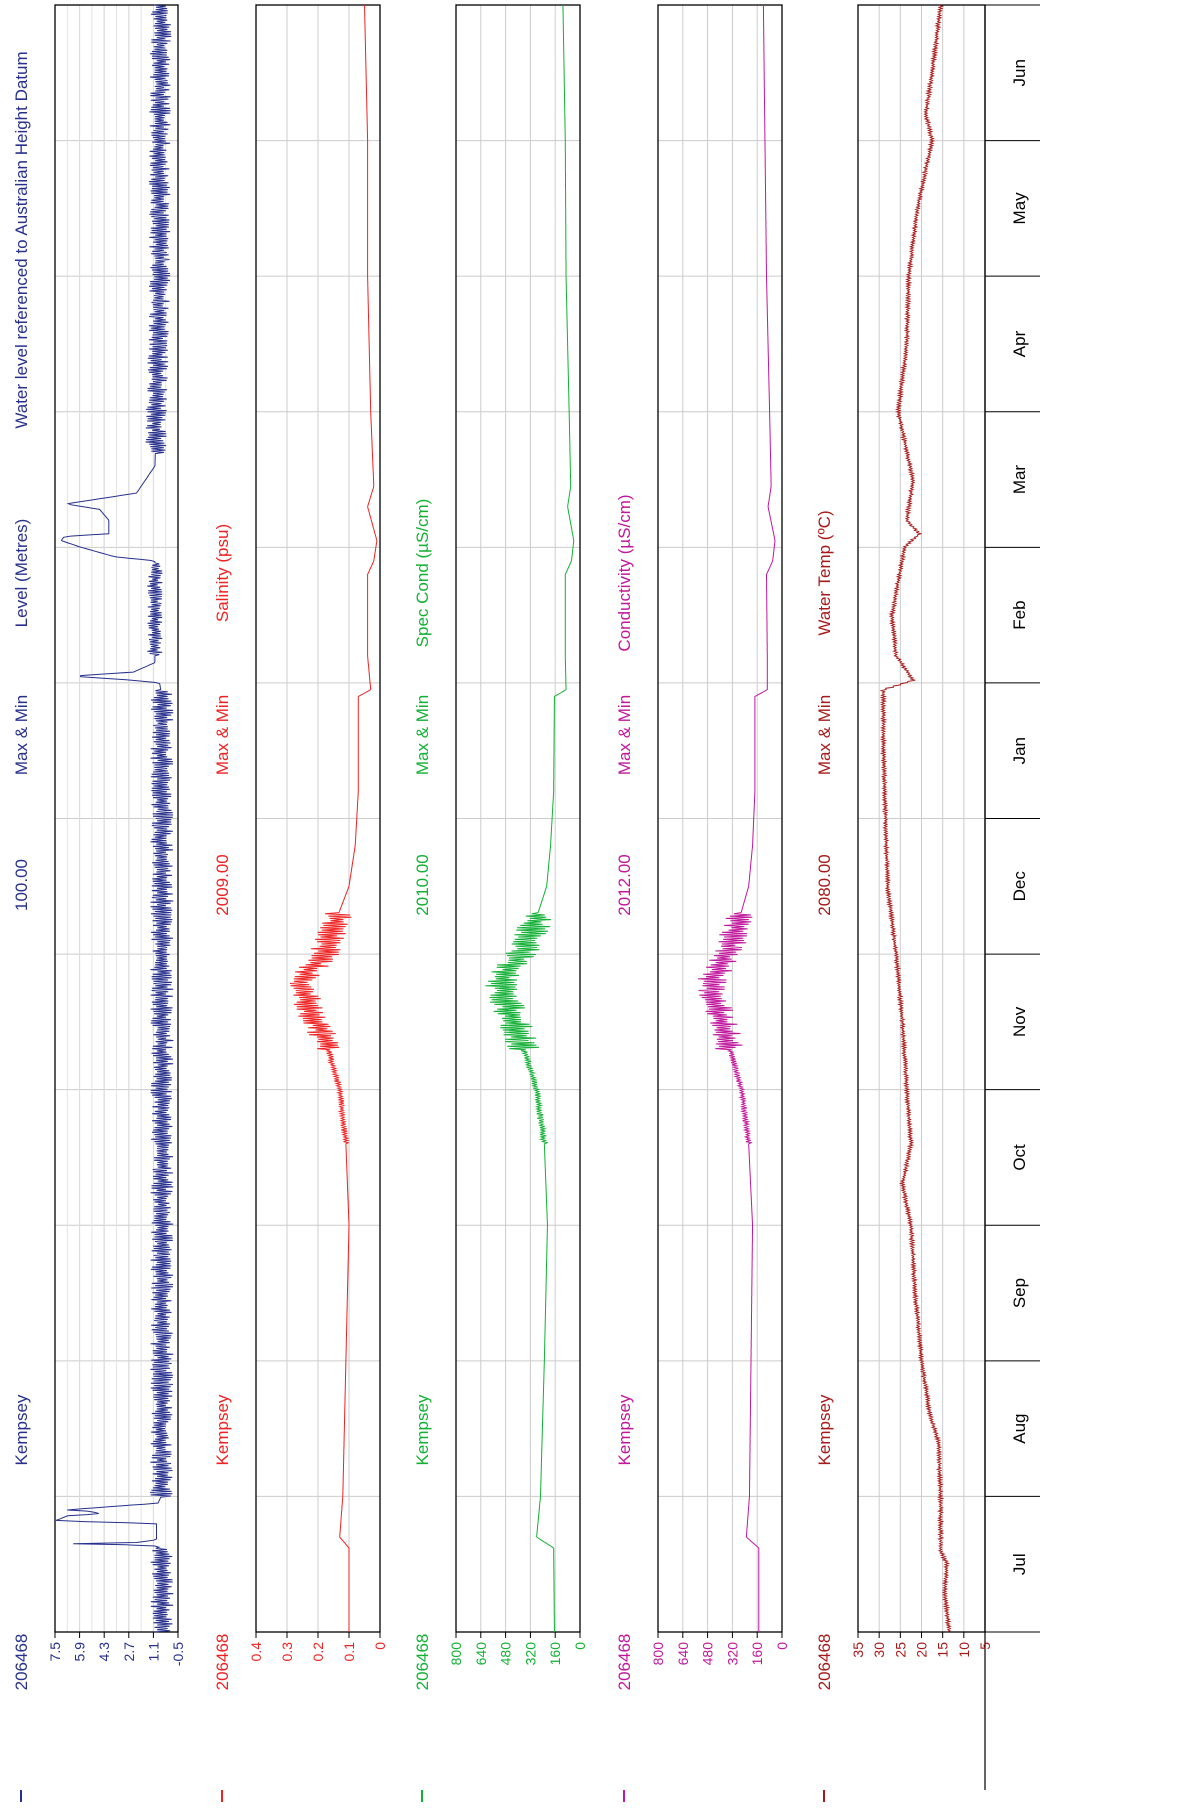  Describe the element at coordinates (153, 1652) in the screenshot. I see `tick-label: 1.1` at that location.